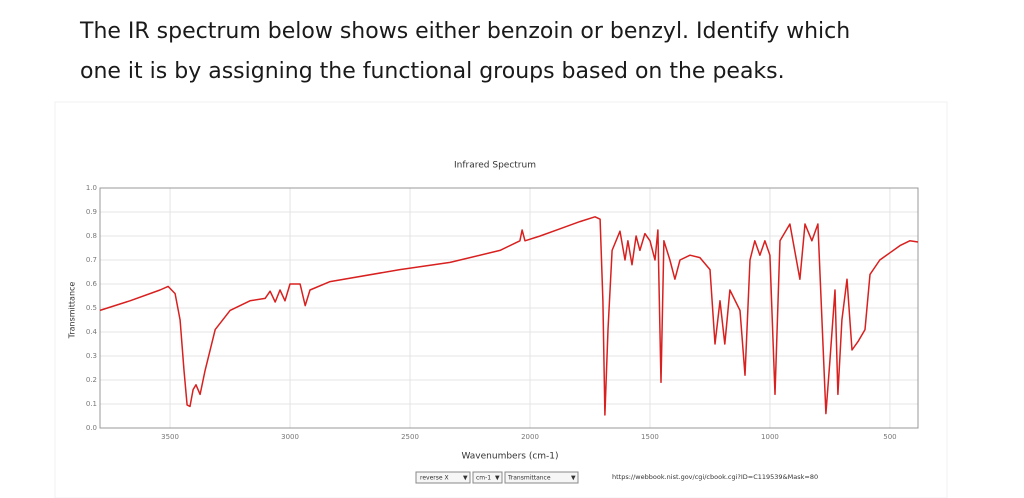  What do you see at coordinates (91, 356) in the screenshot?
I see `y-tick-label: 0.3` at bounding box center [91, 356].